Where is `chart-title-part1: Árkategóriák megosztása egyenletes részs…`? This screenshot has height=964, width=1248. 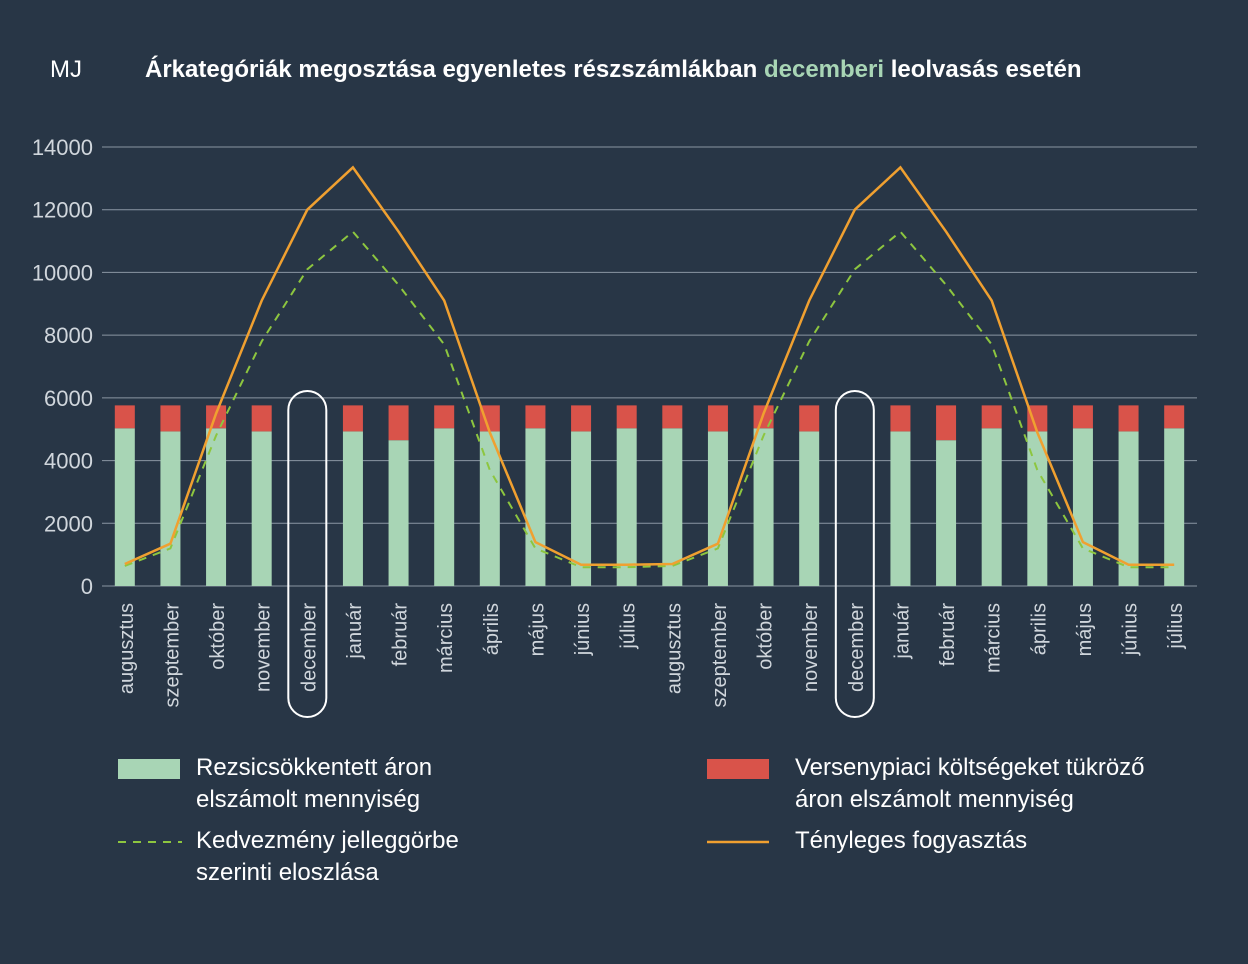 chart-title-part1: Árkategóriák megosztása egyenletes részs… is located at coordinates (454, 69).